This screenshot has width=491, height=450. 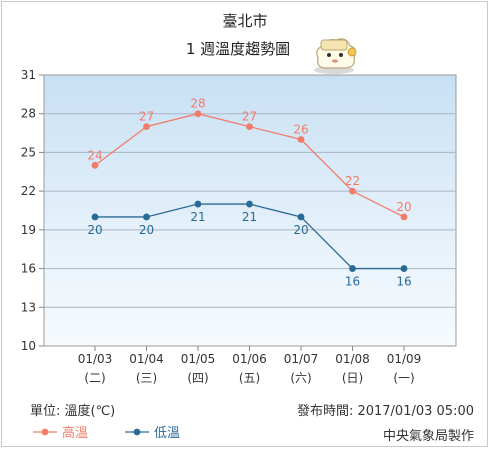 I want to click on y-tick-label: 28, so click(x=28, y=114).